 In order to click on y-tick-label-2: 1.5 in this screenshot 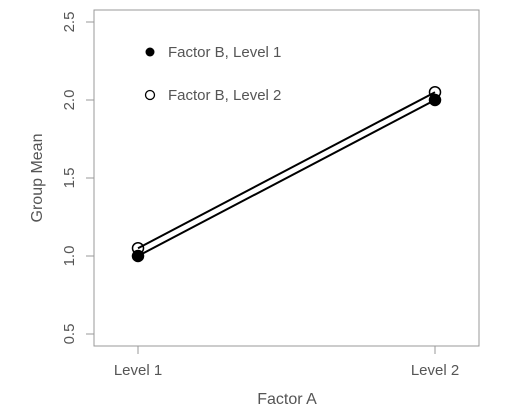, I will do `click(69, 178)`.